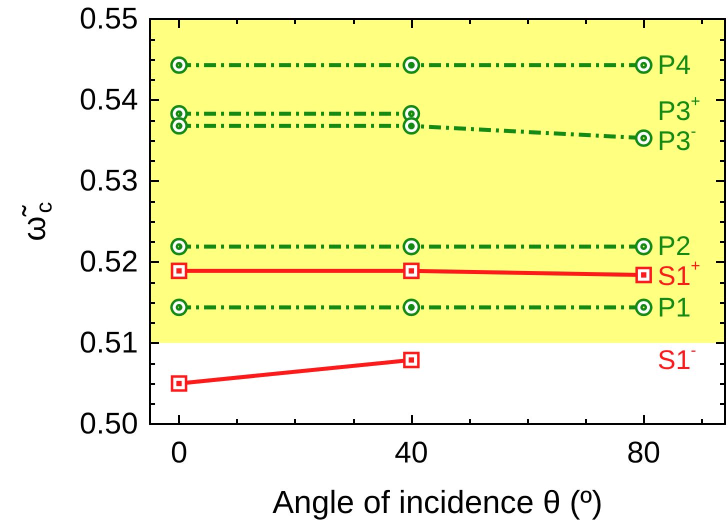 The width and height of the screenshot is (728, 531). What do you see at coordinates (411, 453) in the screenshot?
I see `x-tick-label: 40` at bounding box center [411, 453].